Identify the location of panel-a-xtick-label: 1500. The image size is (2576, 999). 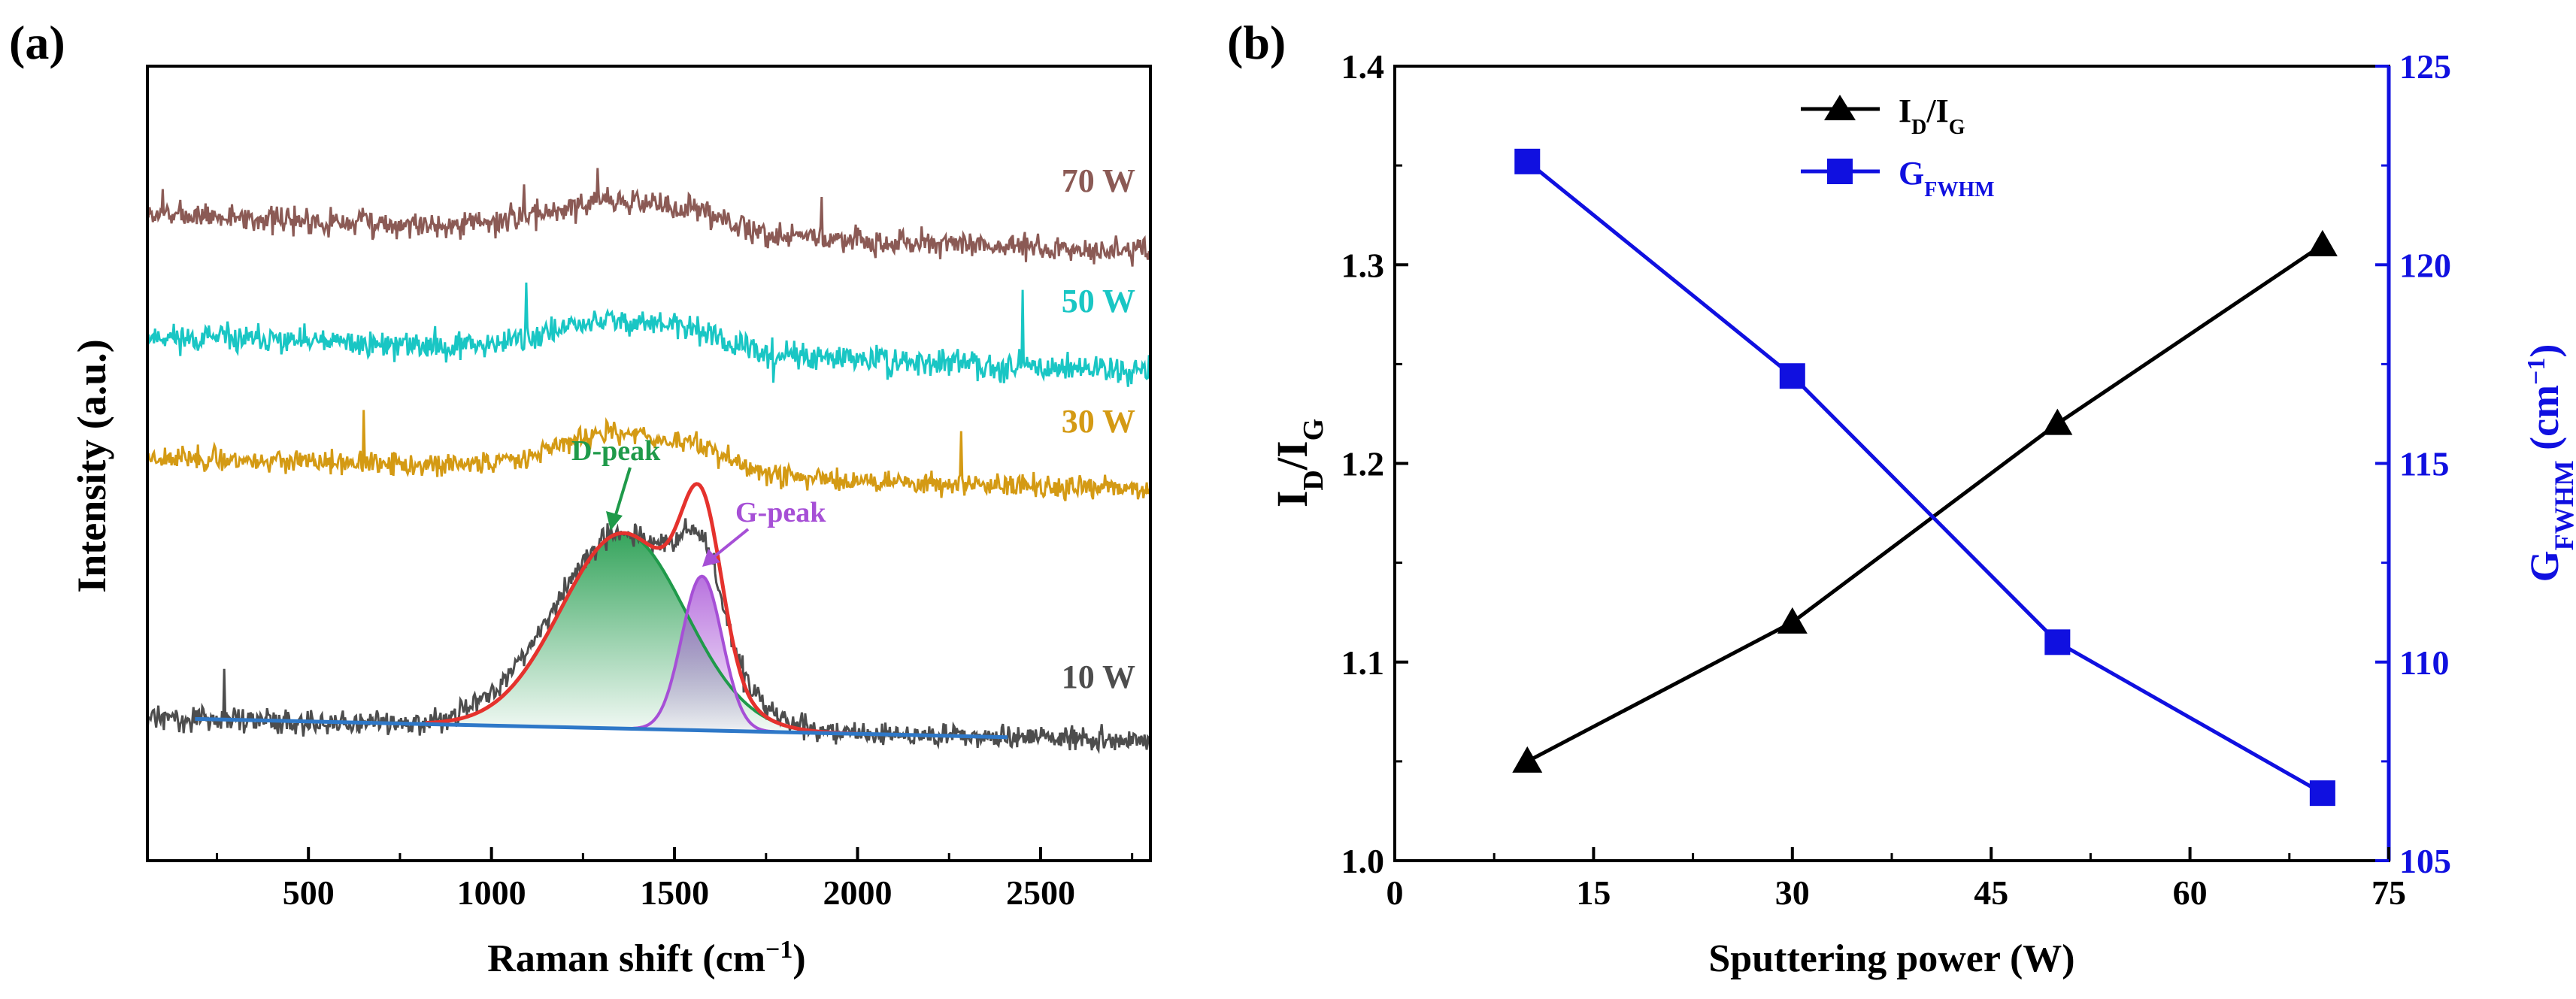
(674, 893).